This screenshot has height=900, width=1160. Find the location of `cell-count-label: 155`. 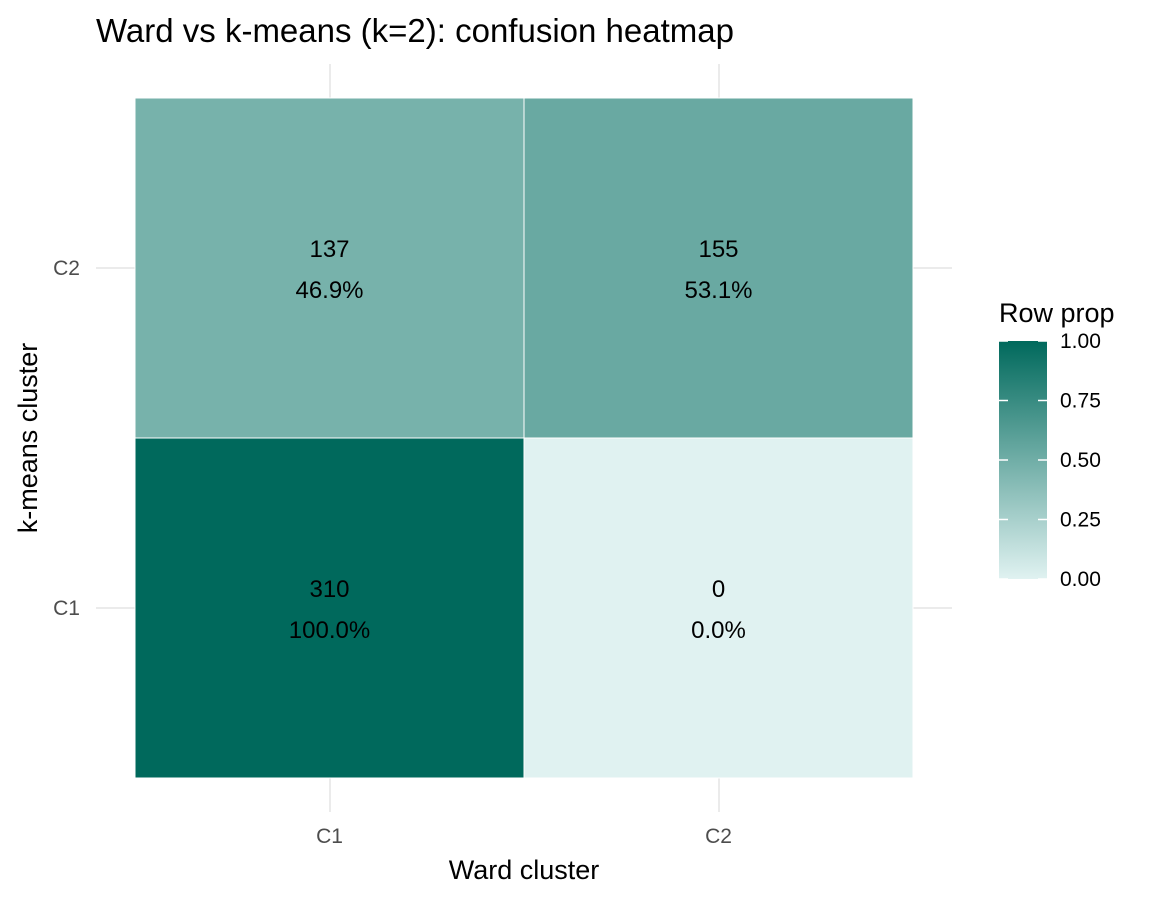

cell-count-label: 155 is located at coordinates (718, 249).